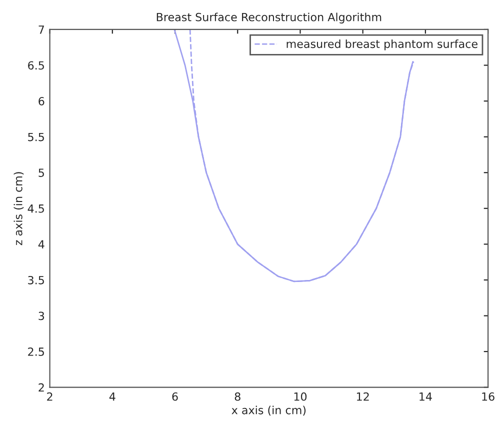 The height and width of the screenshot is (421, 498). What do you see at coordinates (112, 396) in the screenshot?
I see `x-tick-label: 4` at bounding box center [112, 396].